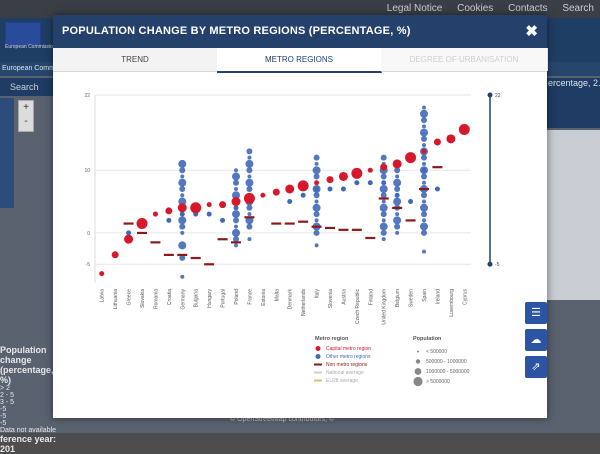 The width and height of the screenshot is (600, 454). Describe the element at coordinates (32, 87) in the screenshot. I see `bg-search-label: Search` at that location.